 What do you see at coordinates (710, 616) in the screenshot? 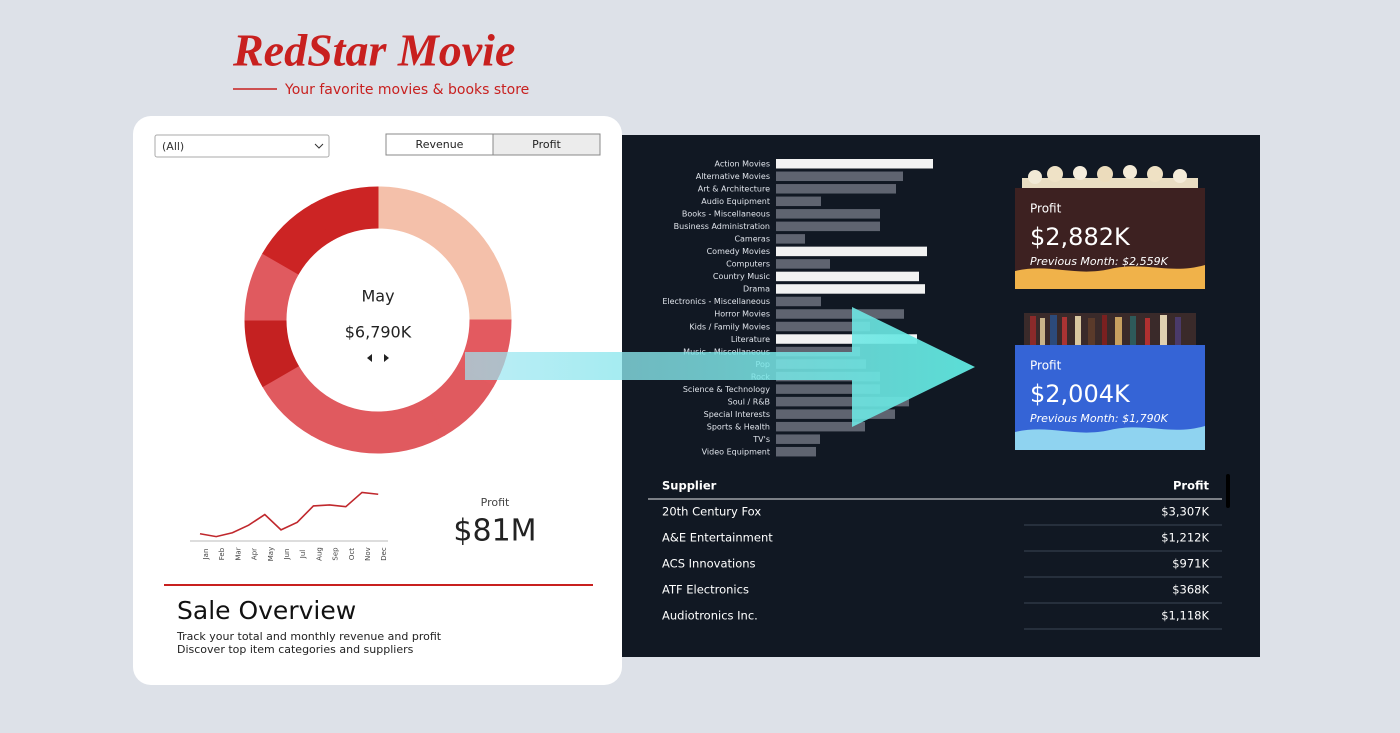
I see `supplier-name: Audiotronics Inc.` at bounding box center [710, 616].